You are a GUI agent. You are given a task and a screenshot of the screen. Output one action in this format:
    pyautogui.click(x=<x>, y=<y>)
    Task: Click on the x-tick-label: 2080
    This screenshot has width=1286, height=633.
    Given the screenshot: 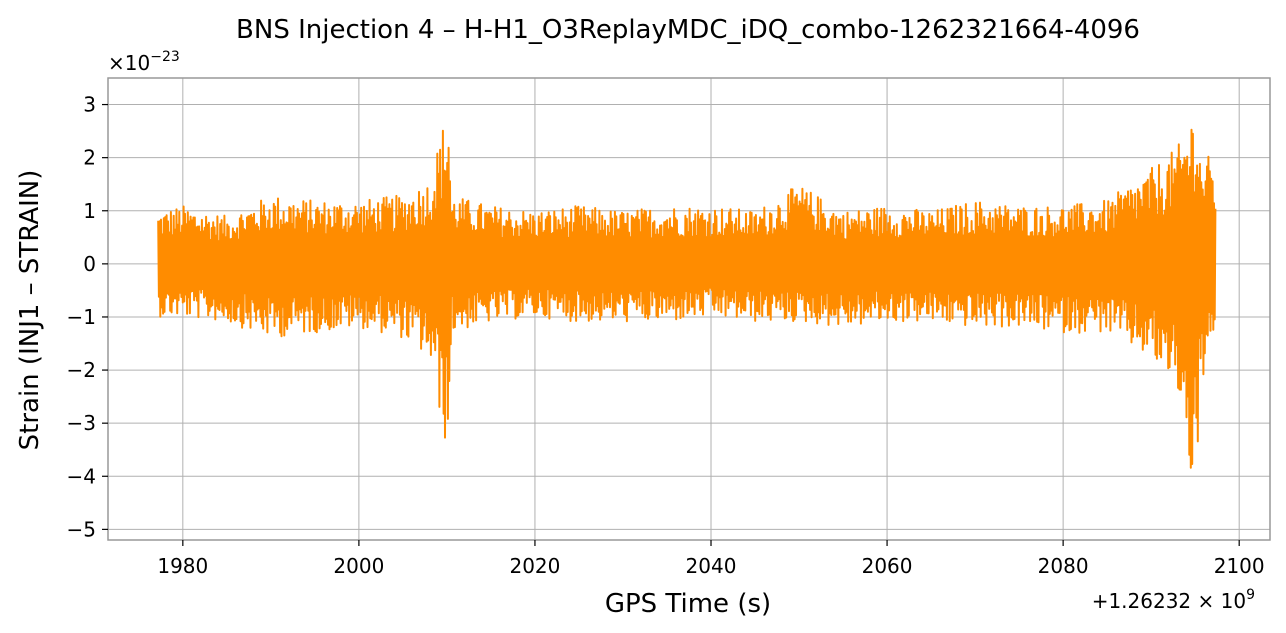 What is the action you would take?
    pyautogui.click(x=1063, y=566)
    